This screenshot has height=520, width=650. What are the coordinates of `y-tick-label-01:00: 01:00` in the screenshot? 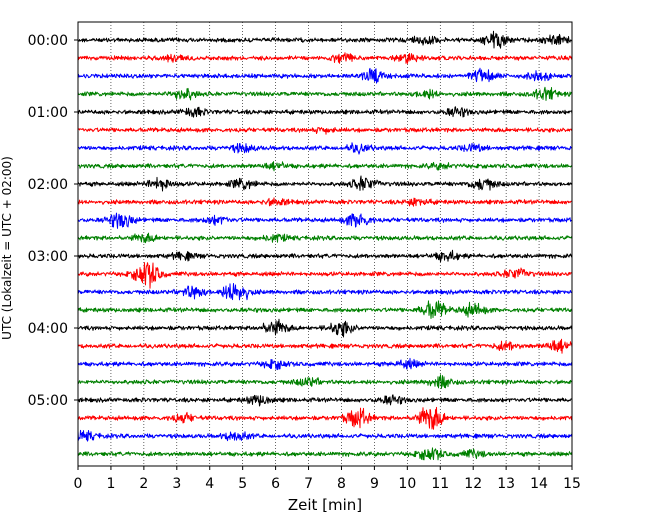 It's located at (48, 113).